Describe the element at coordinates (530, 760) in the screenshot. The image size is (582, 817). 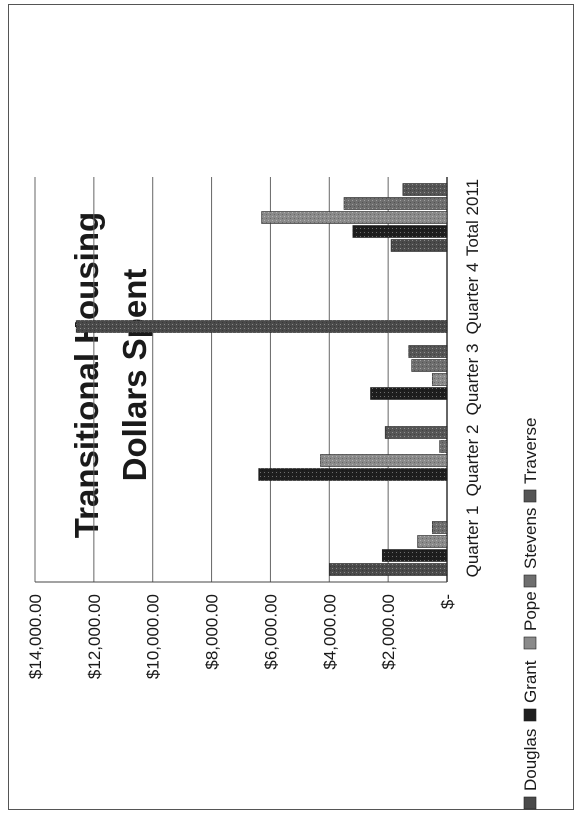
I see `legend-label-douglas: Douglas` at that location.